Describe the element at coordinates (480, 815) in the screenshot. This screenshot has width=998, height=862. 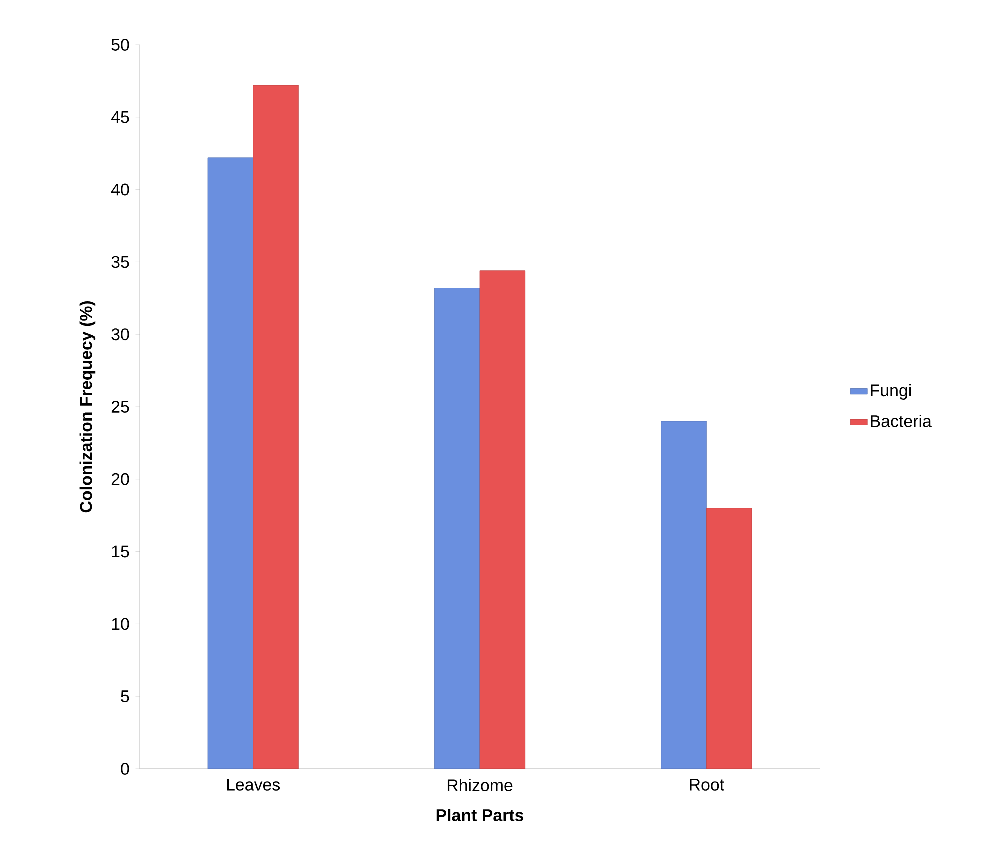
I see `x-axis-title: Plant Parts` at that location.